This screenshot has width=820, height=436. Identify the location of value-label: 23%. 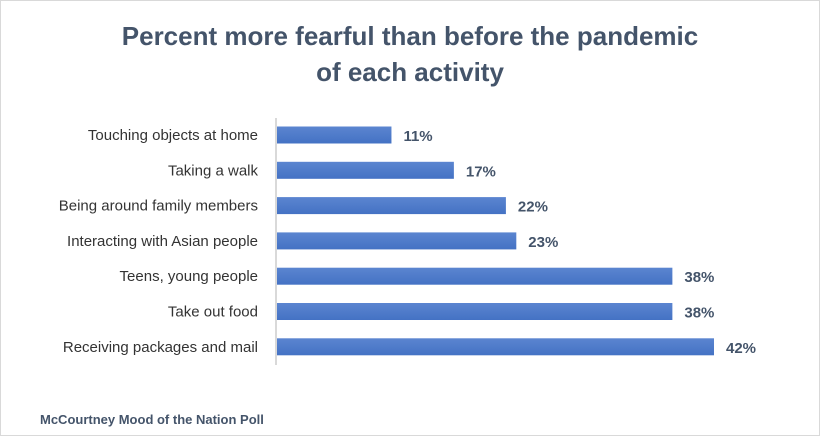
(543, 242).